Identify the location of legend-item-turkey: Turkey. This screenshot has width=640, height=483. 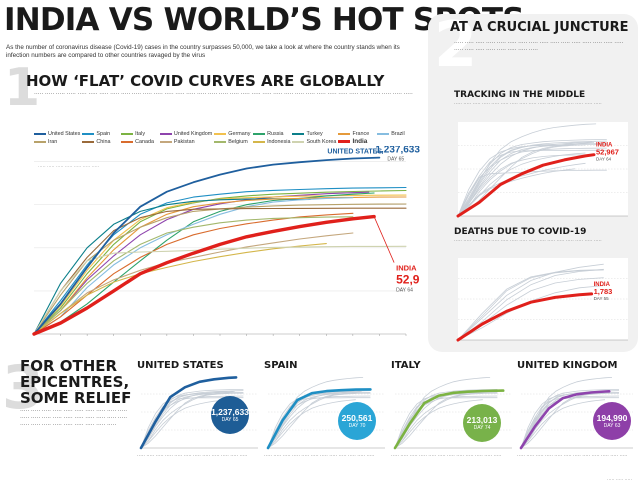
(314, 134).